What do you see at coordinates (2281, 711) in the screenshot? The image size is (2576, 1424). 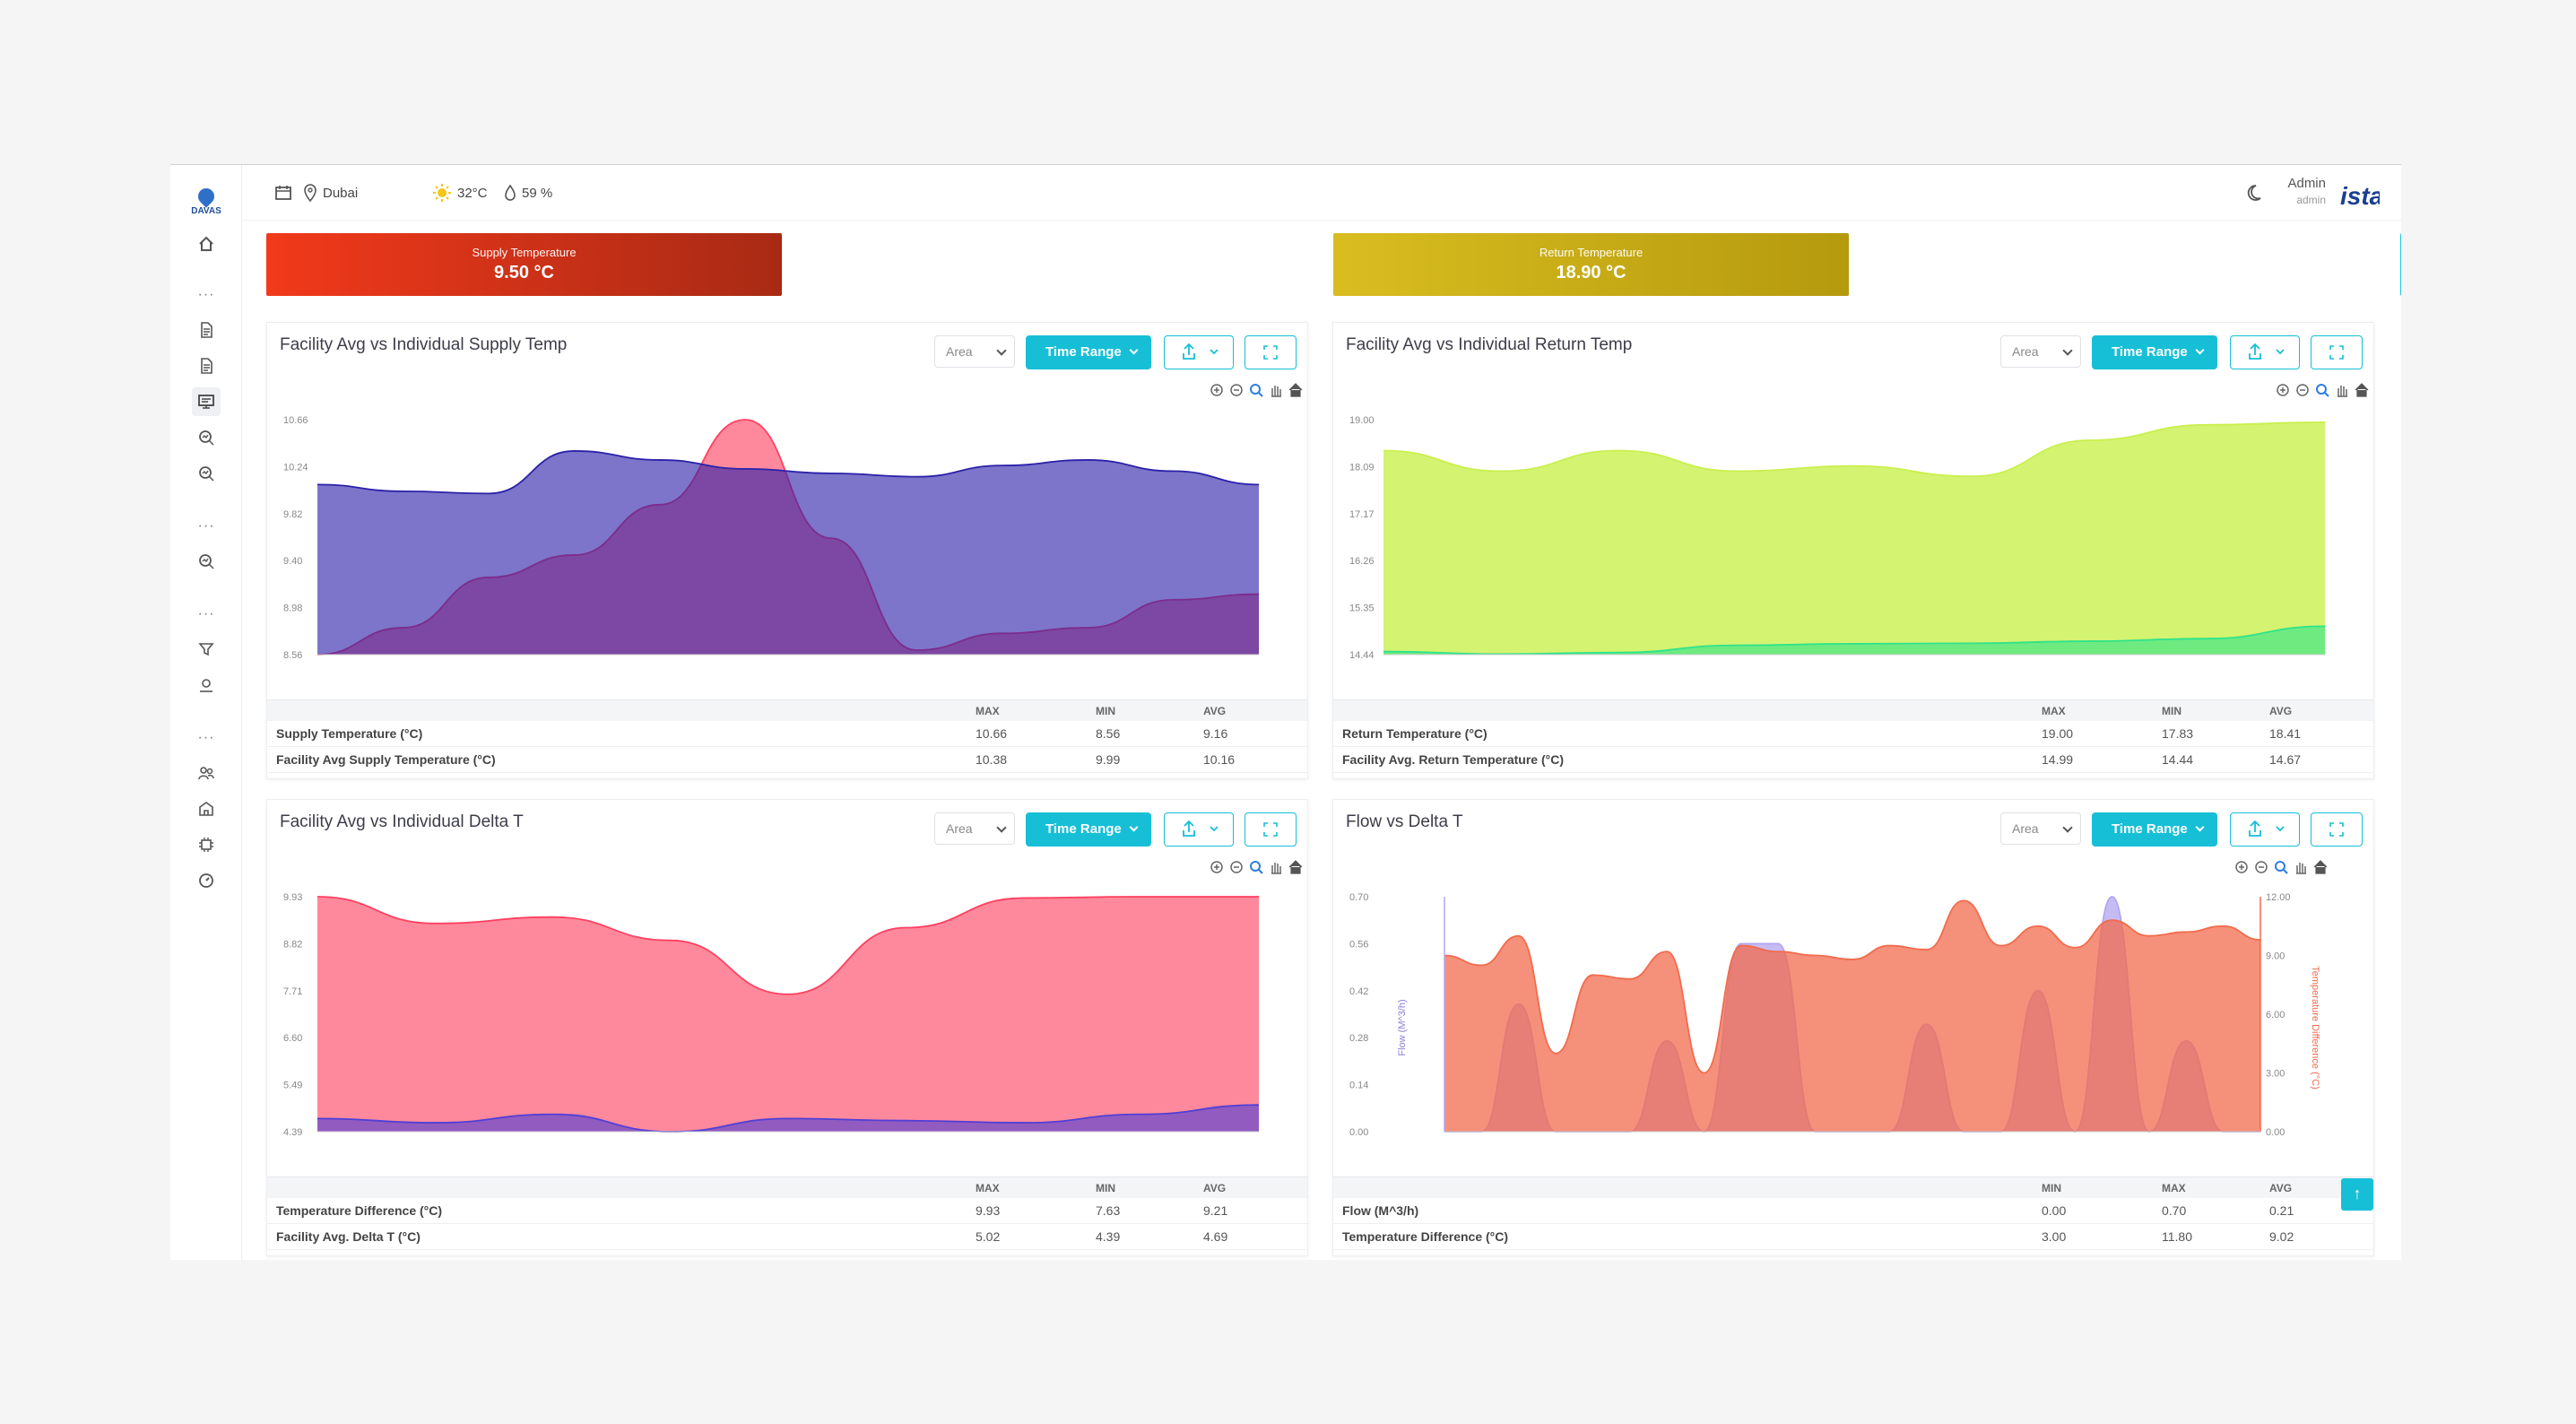 I see `column-header: AVG` at bounding box center [2281, 711].